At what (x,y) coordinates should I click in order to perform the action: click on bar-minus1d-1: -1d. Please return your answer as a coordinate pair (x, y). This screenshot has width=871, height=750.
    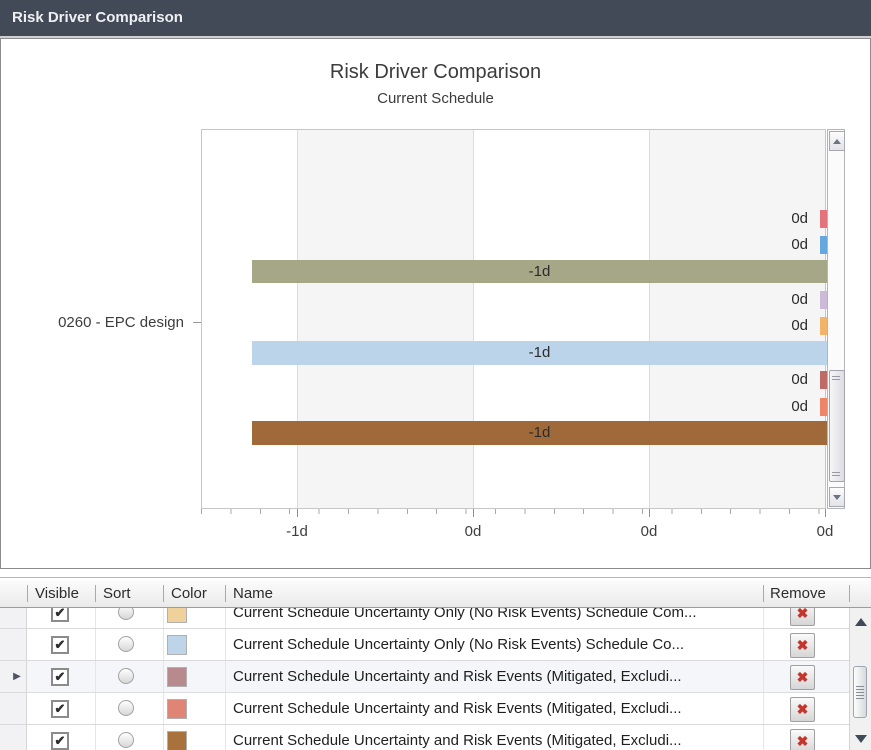
    Looking at the image, I should click on (539, 271).